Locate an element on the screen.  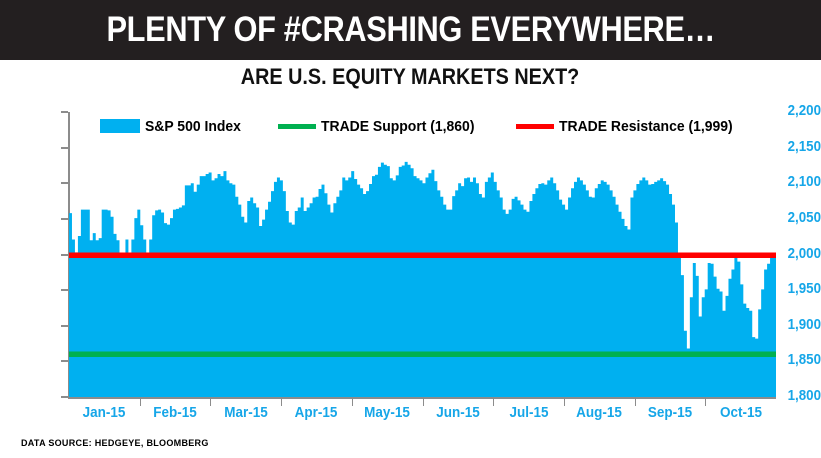
page-subtitle-text: ARE U.S. EQUITY MARKETS NEXT? is located at coordinates (410, 76).